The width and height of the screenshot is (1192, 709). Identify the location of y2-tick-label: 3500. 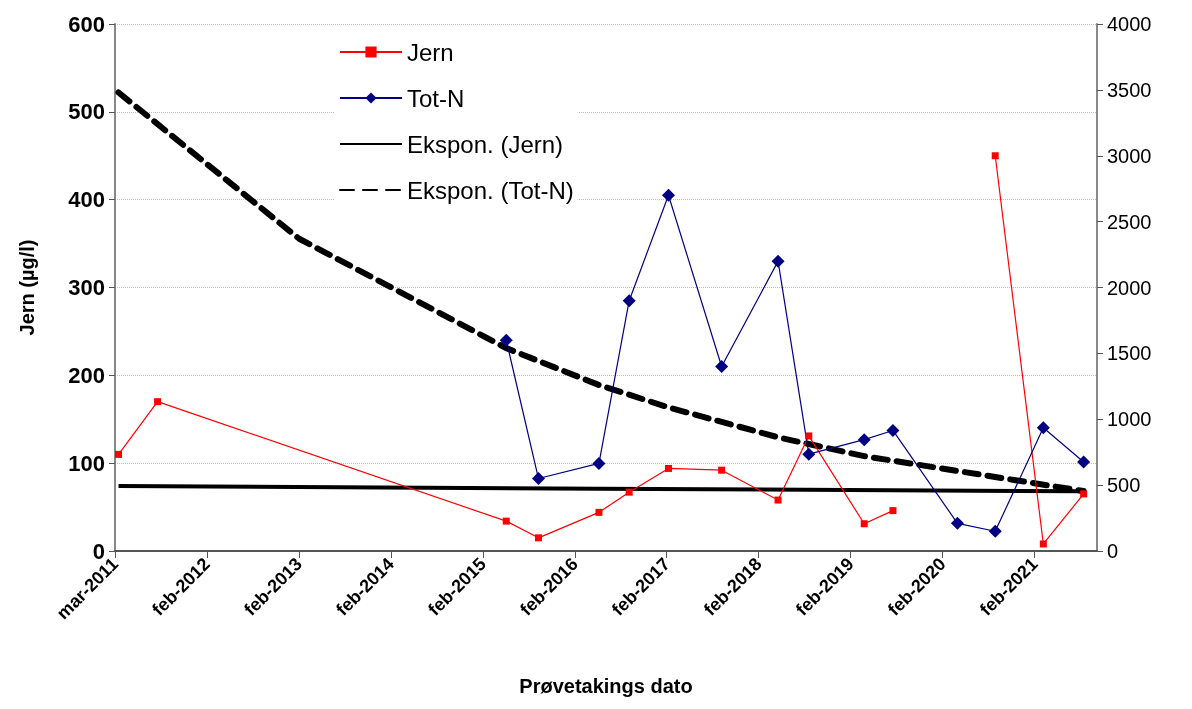
(1129, 89).